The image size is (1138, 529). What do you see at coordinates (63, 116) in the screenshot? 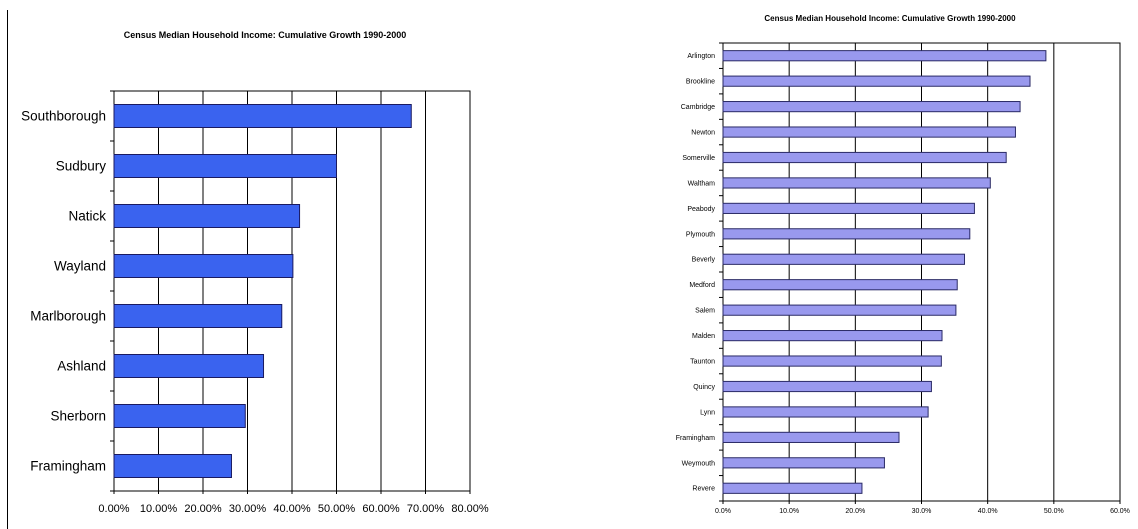
I see `category-label: Southborough` at bounding box center [63, 116].